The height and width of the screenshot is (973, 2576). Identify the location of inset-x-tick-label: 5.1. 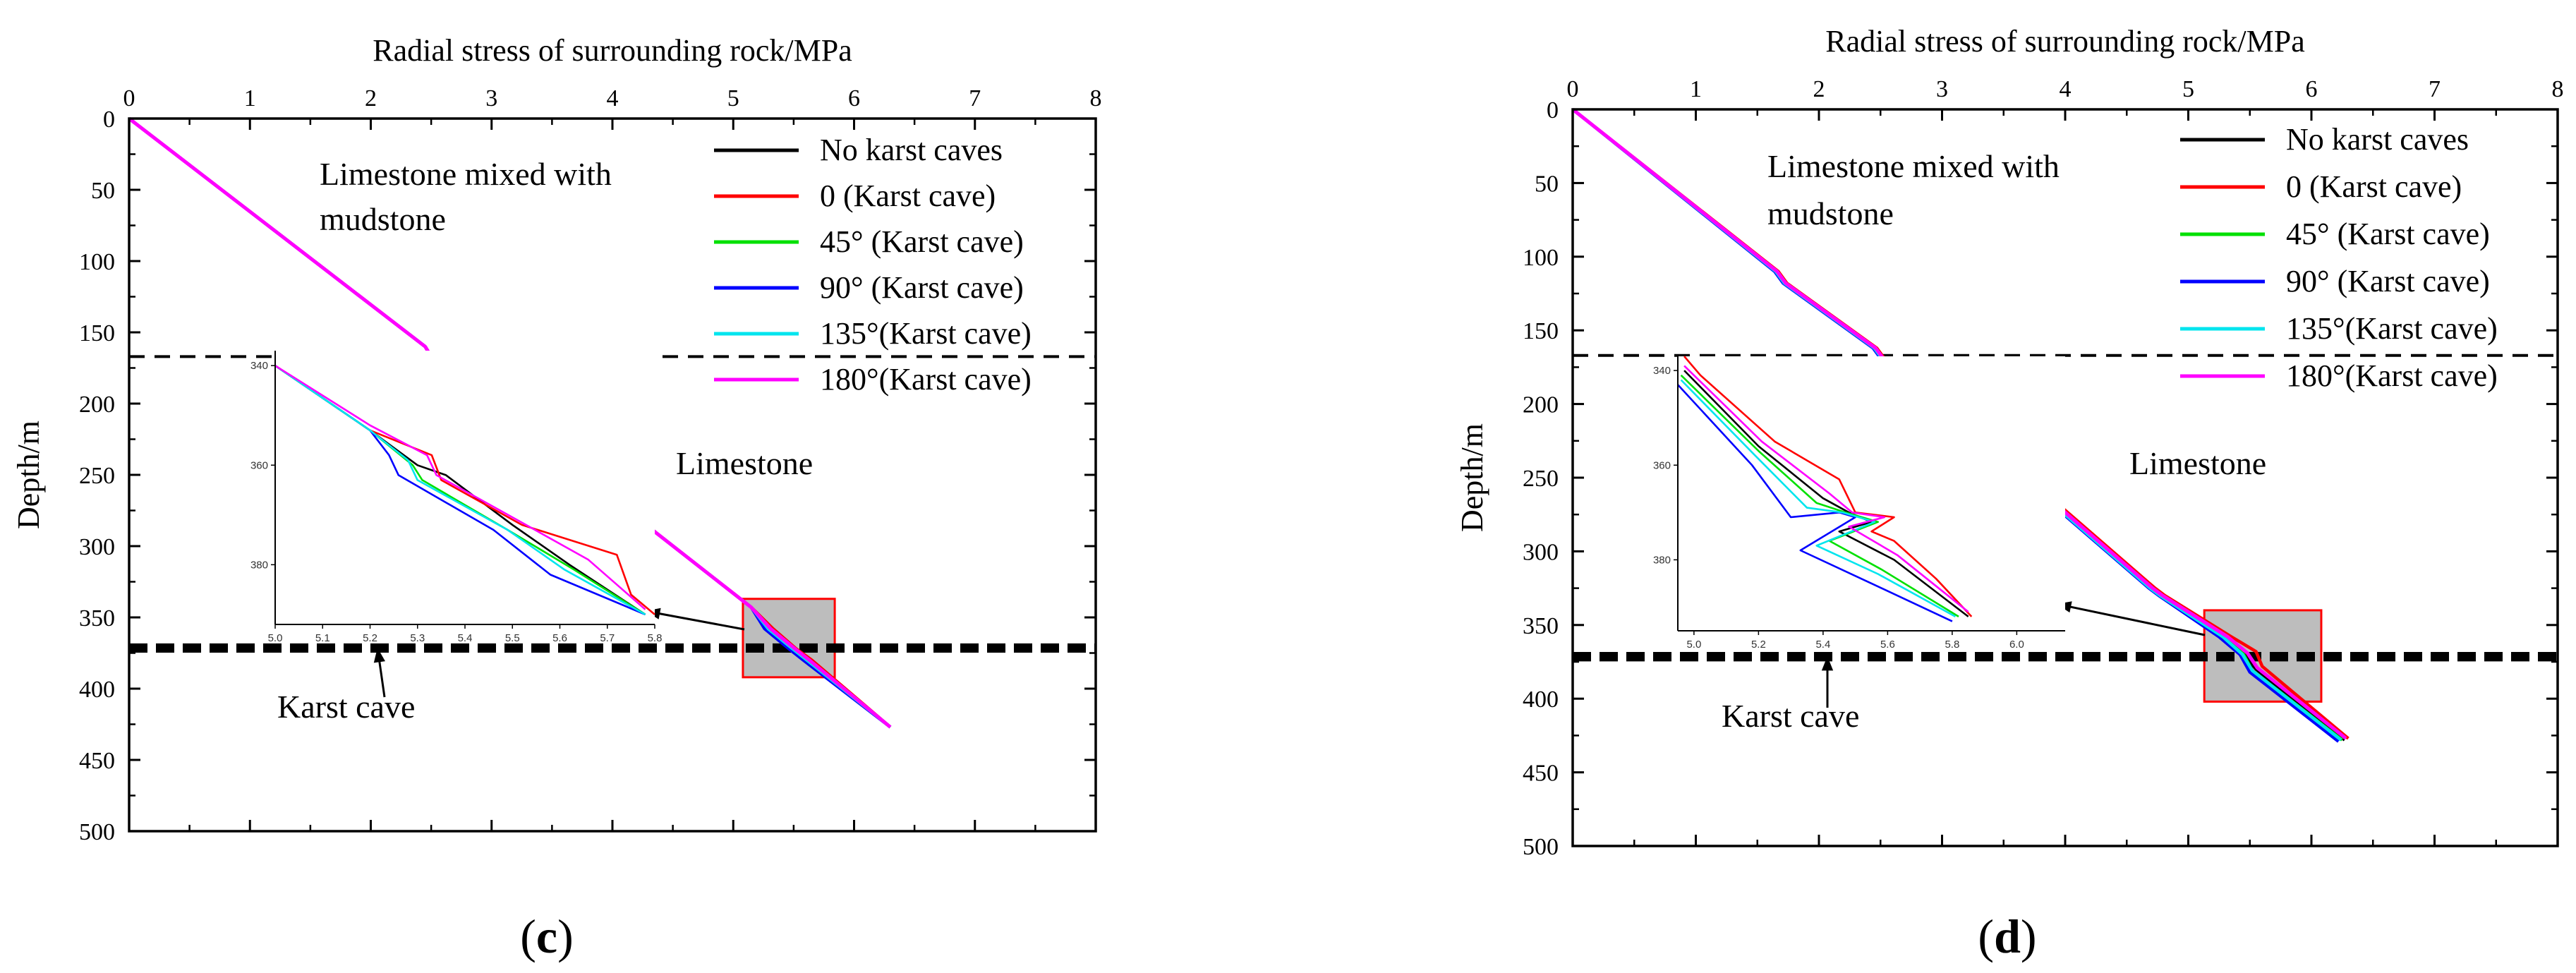
(323, 638).